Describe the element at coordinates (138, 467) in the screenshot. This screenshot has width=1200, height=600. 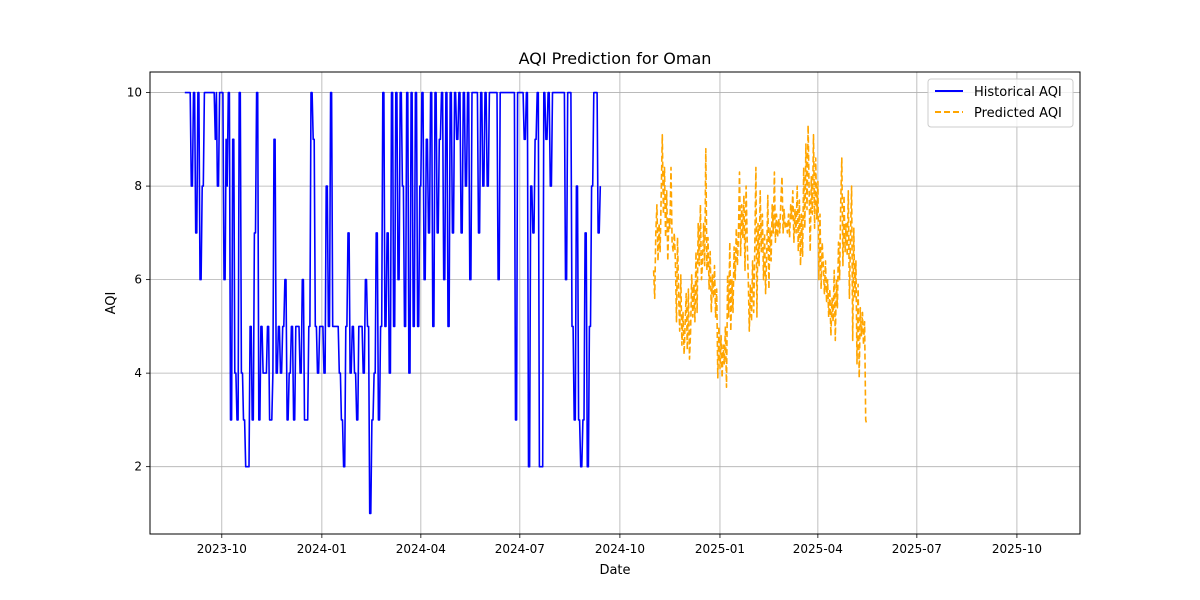
I see `y-tick-label: 2` at that location.